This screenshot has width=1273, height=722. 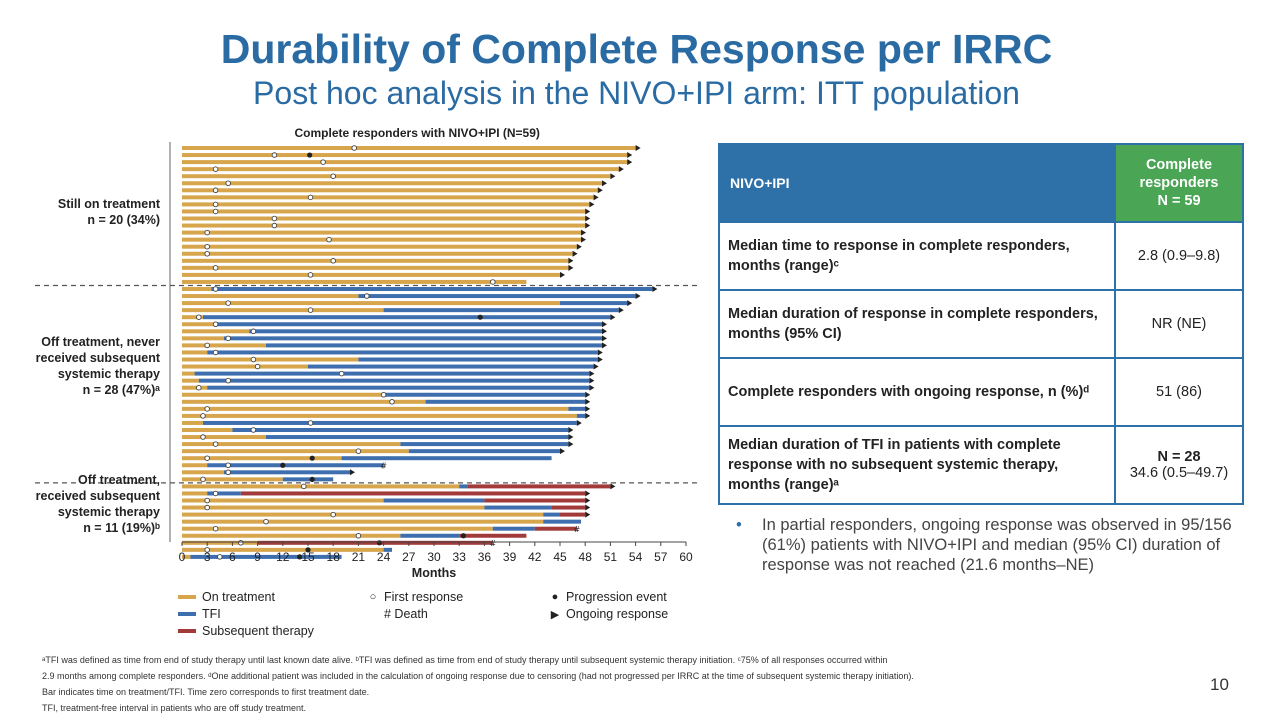 What do you see at coordinates (409, 557) in the screenshot?
I see `x-tick-label: 27` at bounding box center [409, 557].